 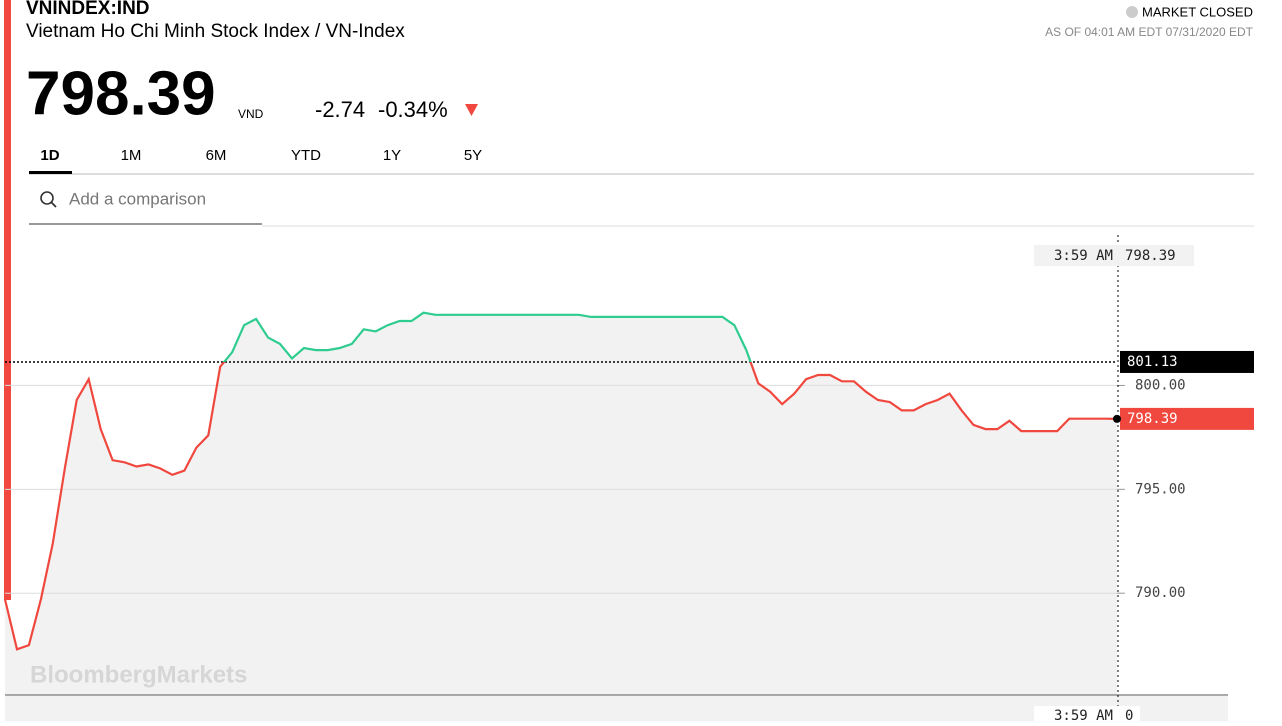 What do you see at coordinates (473, 155) in the screenshot?
I see `tab: 5Y` at bounding box center [473, 155].